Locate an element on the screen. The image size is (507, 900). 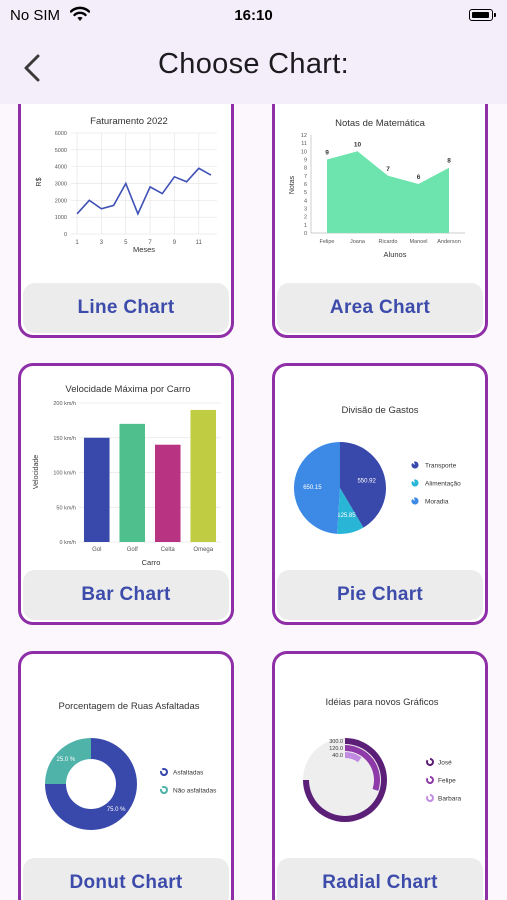
back-button is located at coordinates (34, 68).